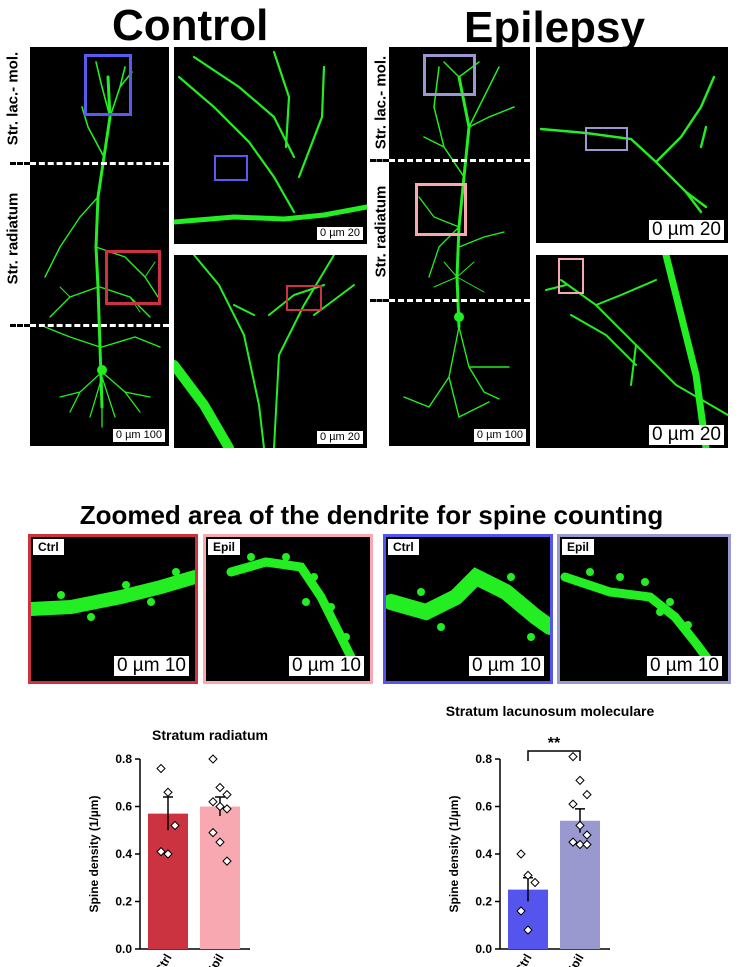 The image size is (743, 967). I want to click on epilepsy-radiatum-roi-box, so click(441, 209).